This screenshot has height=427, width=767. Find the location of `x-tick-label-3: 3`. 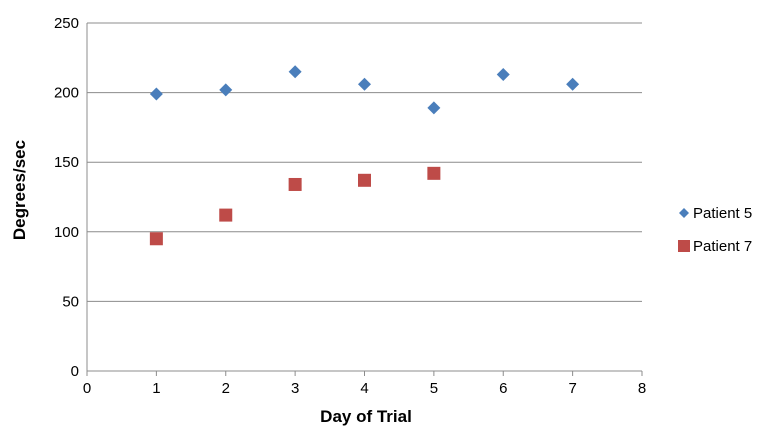

x-tick-label-3: 3 is located at coordinates (295, 388).